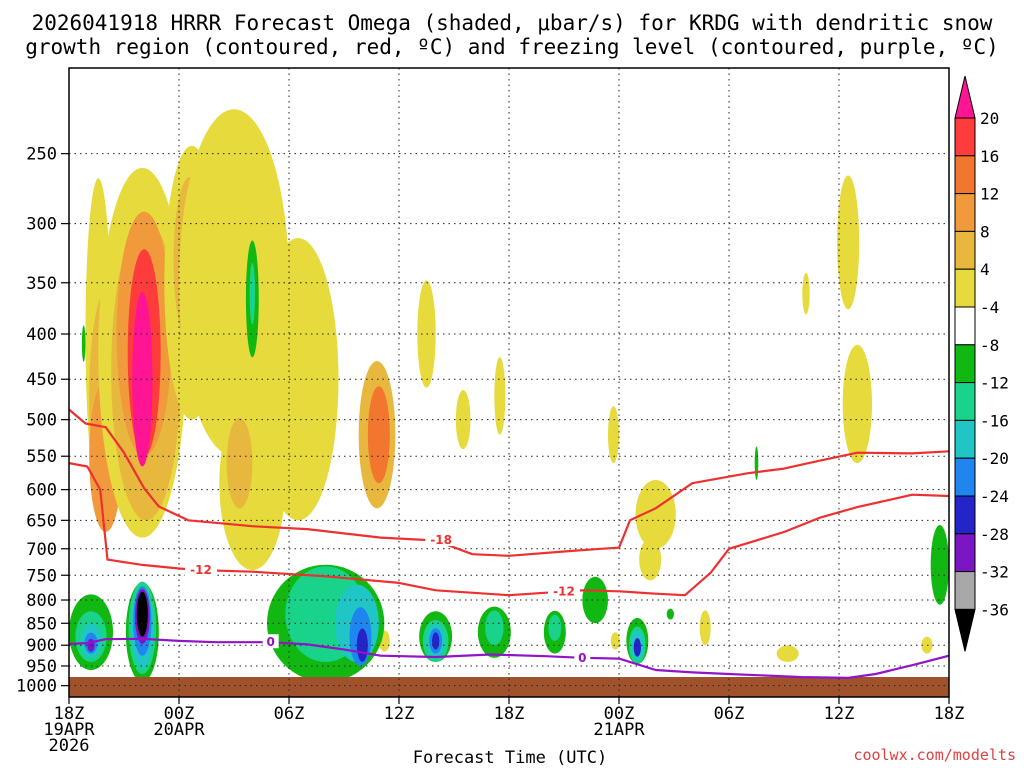  Describe the element at coordinates (69, 746) in the screenshot. I see `xtick-line3-0: 2026` at that location.